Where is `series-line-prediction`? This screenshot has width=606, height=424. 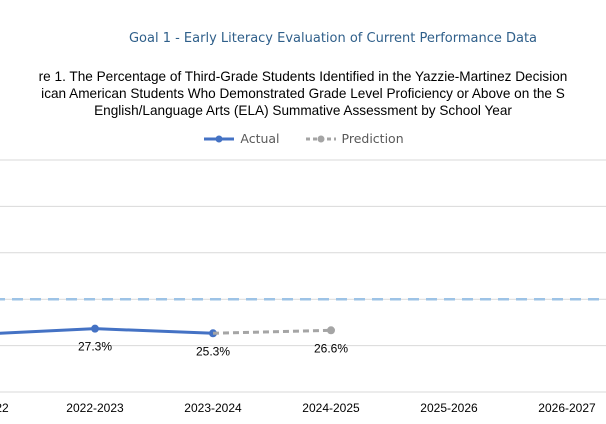
series-line-prediction is located at coordinates (272, 331).